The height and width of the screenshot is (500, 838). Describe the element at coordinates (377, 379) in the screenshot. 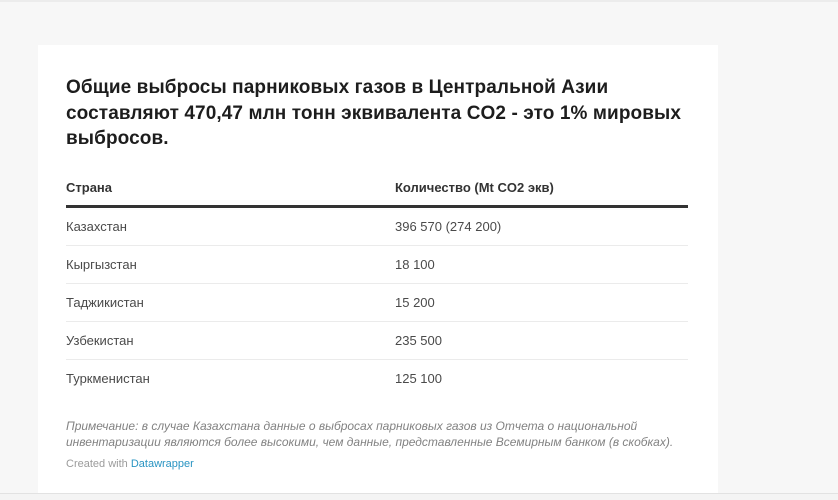

I see `table-row: Туркменистан 125 100` at that location.